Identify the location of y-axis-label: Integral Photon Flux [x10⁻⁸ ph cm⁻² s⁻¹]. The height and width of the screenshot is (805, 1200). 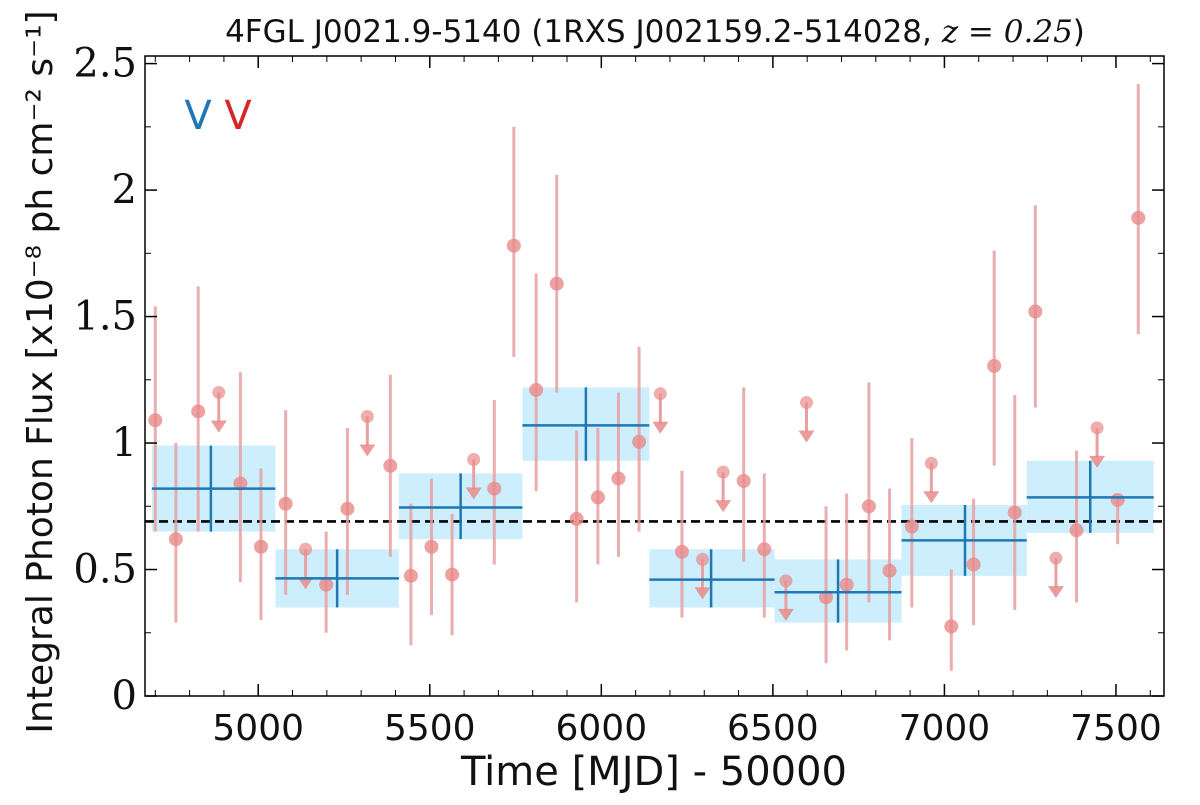
(40, 371).